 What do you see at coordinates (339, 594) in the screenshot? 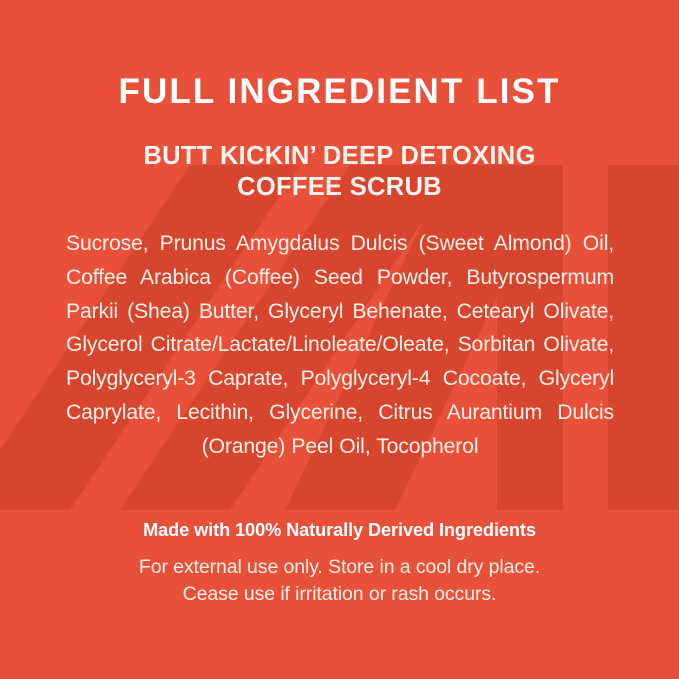
I see `caution-line-2: Cease use if irritation or rash occurs.` at bounding box center [339, 594].